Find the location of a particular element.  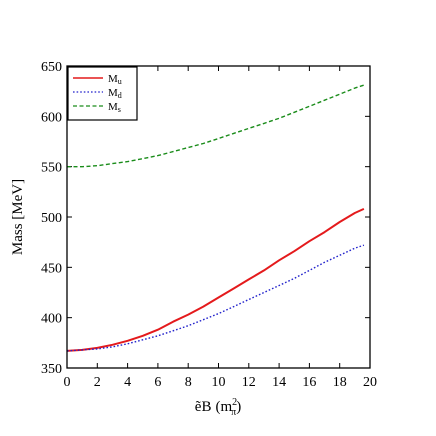

x-tick-label: 2 is located at coordinates (97, 382).